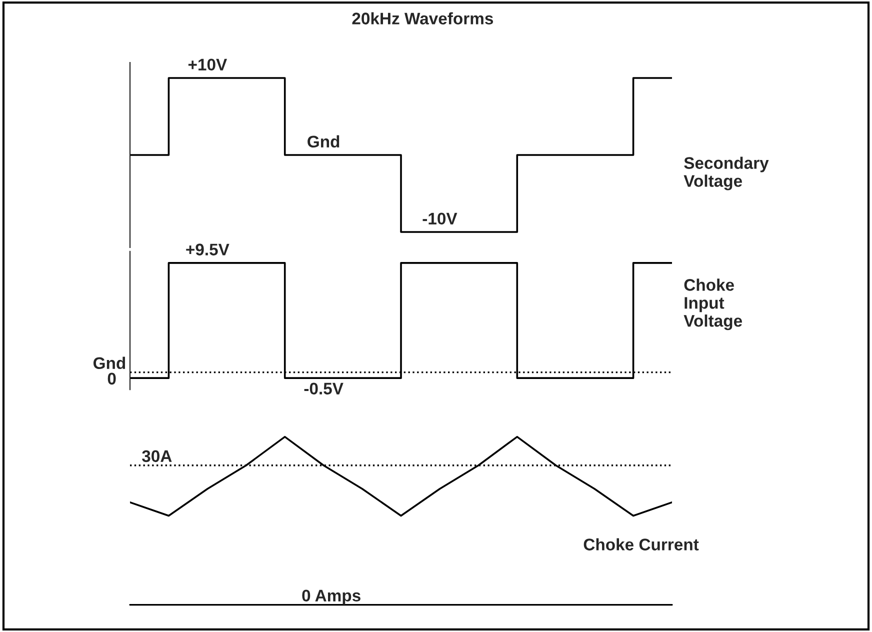 The width and height of the screenshot is (872, 632). Describe the element at coordinates (109, 363) in the screenshot. I see `ref-line-label: Gnd` at that location.